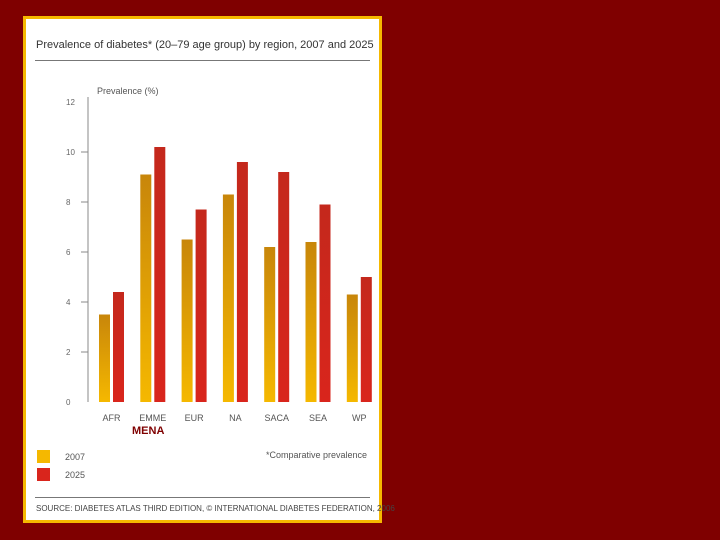 This screenshot has width=720, height=540. Describe the element at coordinates (148, 431) in the screenshot. I see `mena-annotation: MENA` at that location.